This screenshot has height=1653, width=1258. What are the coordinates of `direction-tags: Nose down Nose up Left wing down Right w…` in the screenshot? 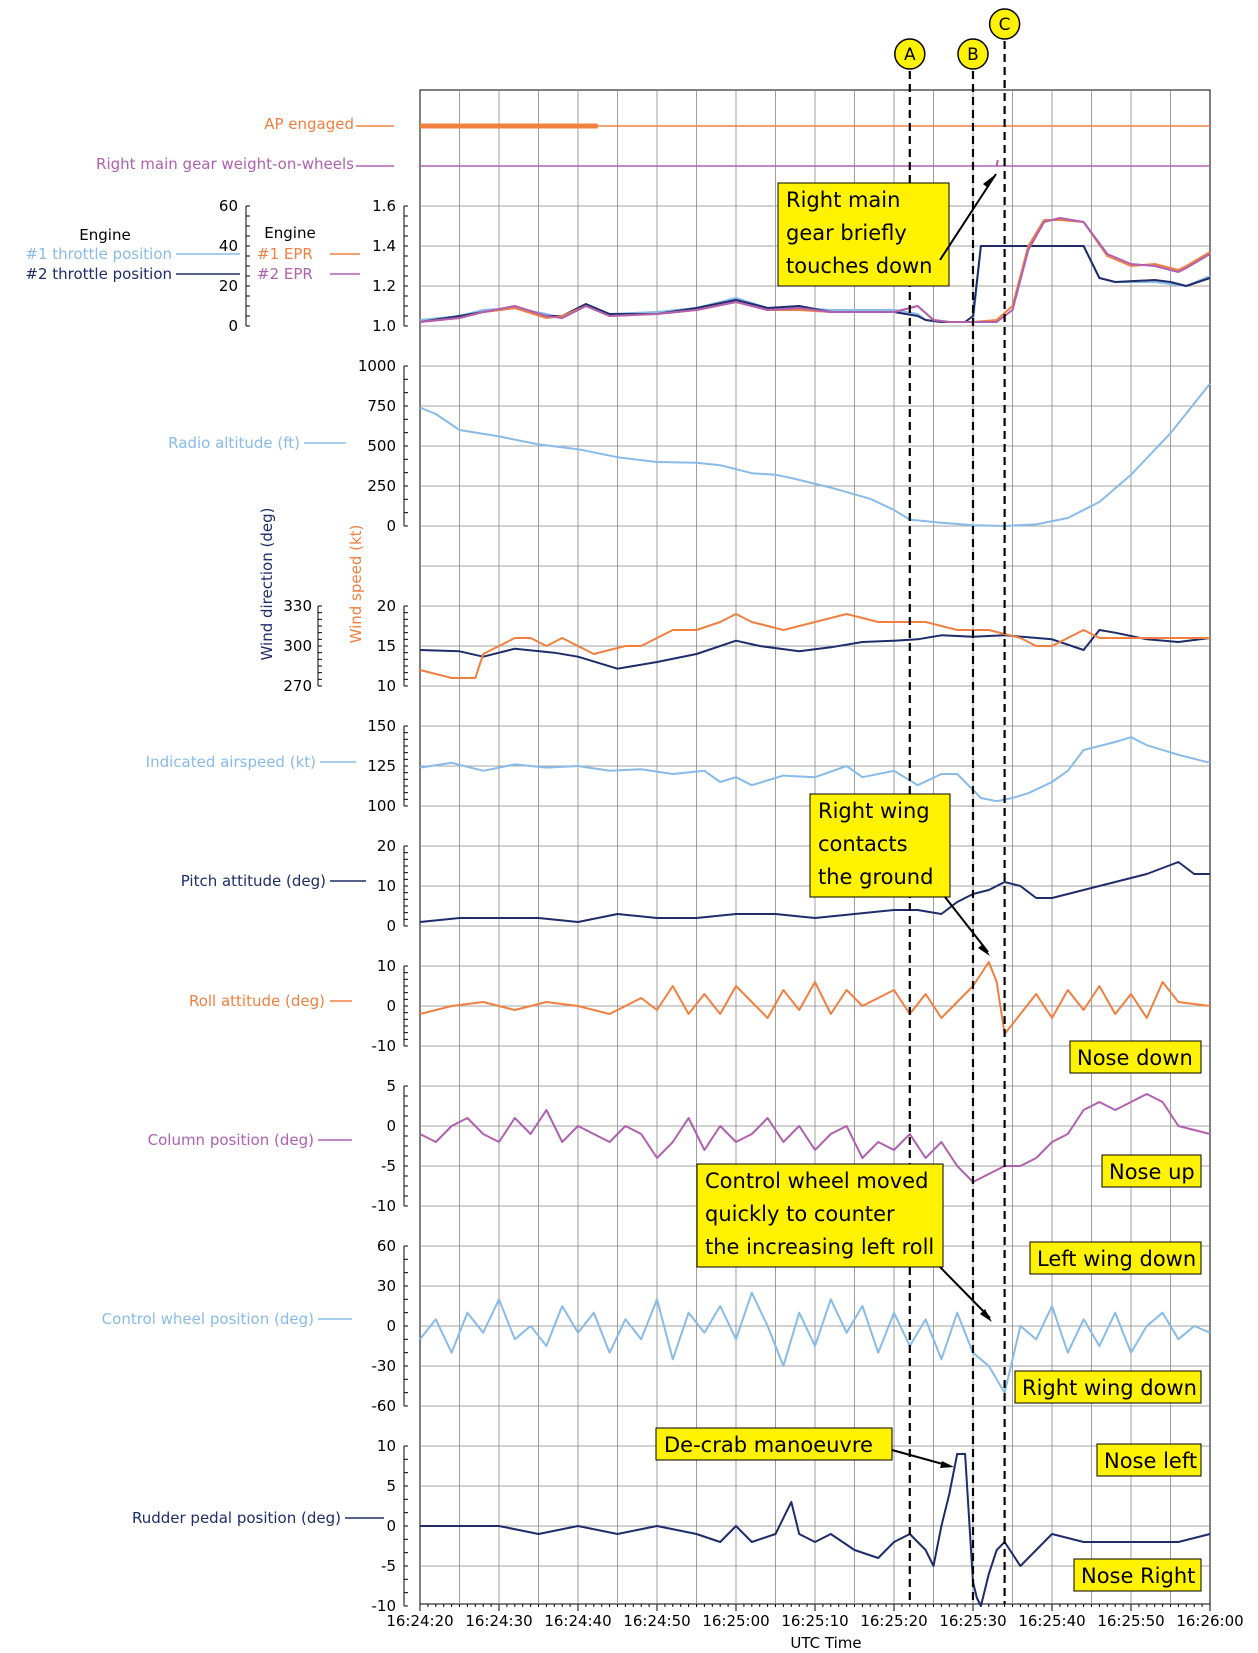 It's located at (1108, 1316).